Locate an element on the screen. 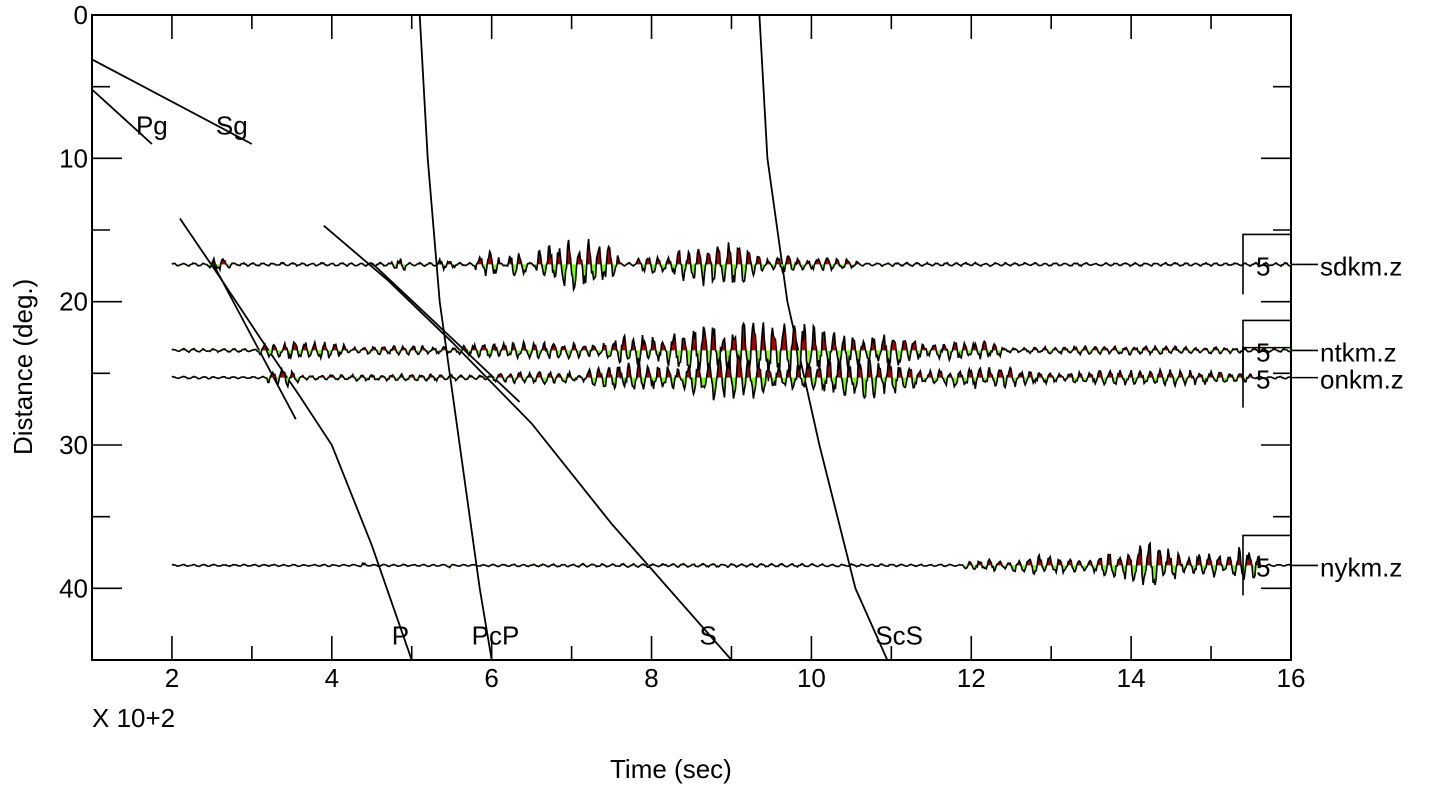  amplitude-scale-bar-onkm-z is located at coordinates (1266, 377).